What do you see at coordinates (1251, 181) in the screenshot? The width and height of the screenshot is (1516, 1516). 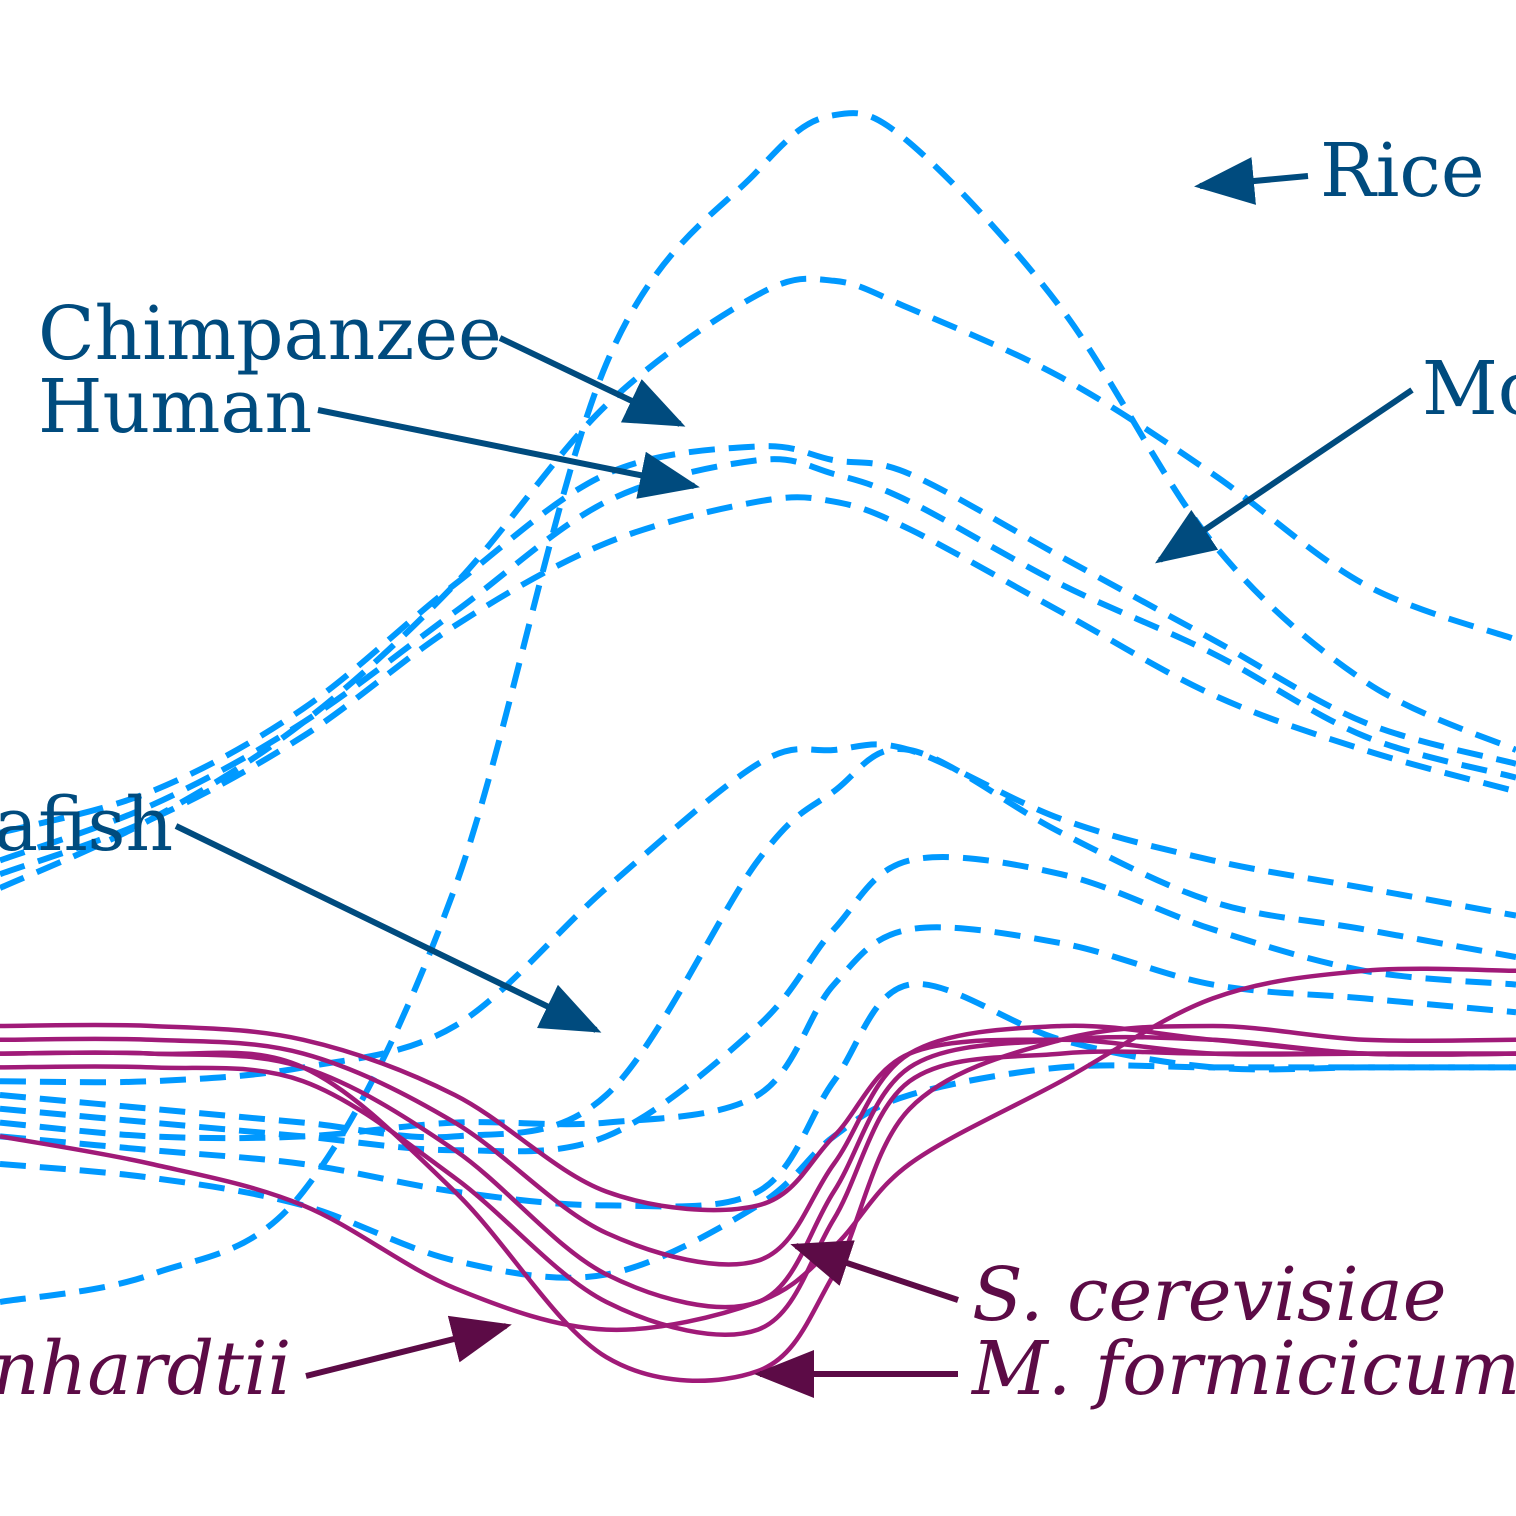 I see `rice-arrow` at bounding box center [1251, 181].